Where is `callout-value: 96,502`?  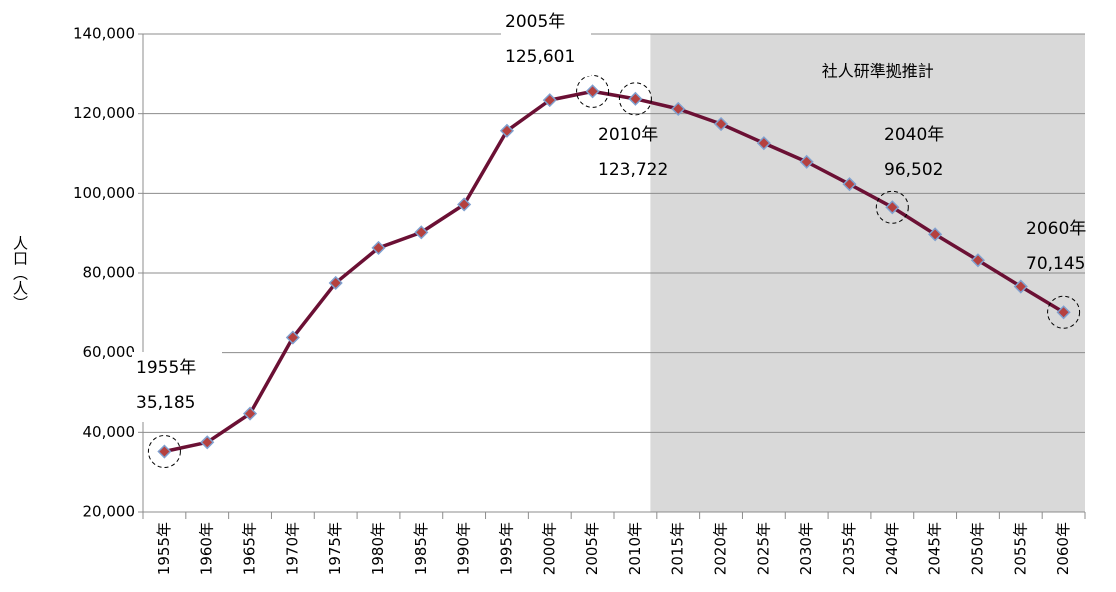 callout-value: 96,502 is located at coordinates (913, 170).